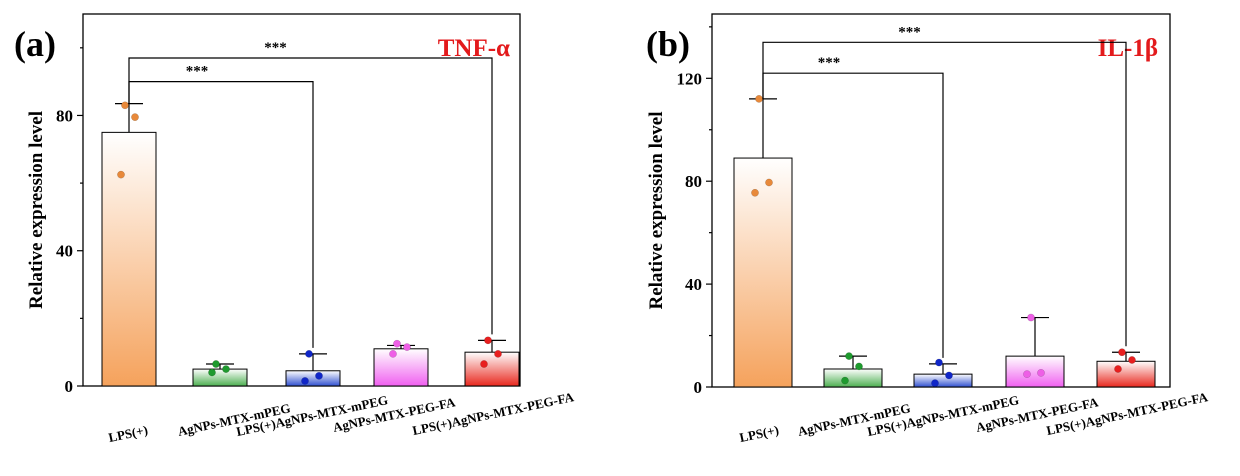 This screenshot has width=1240, height=476. Describe the element at coordinates (668, 44) in the screenshot. I see `panel-label: (b)` at that location.